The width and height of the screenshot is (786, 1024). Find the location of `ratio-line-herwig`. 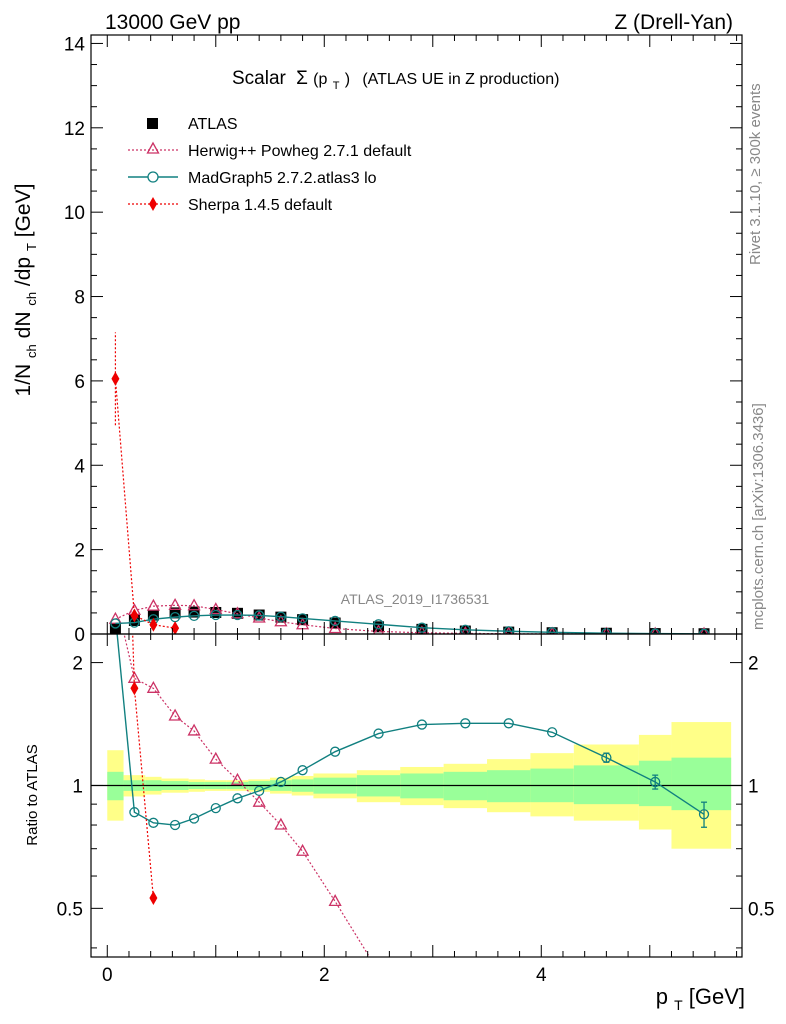

ratio-line-herwig is located at coordinates (247, 795).